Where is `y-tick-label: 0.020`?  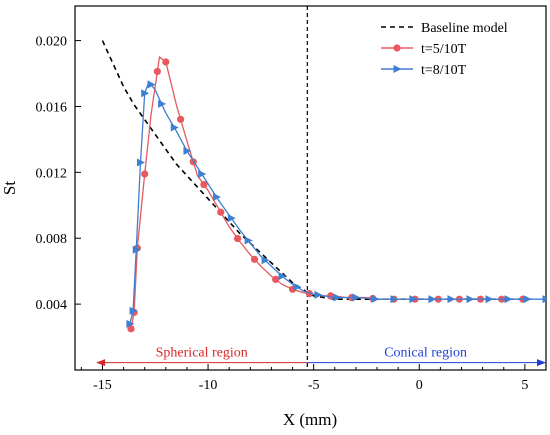
y-tick-label: 0.020 is located at coordinates (52, 42).